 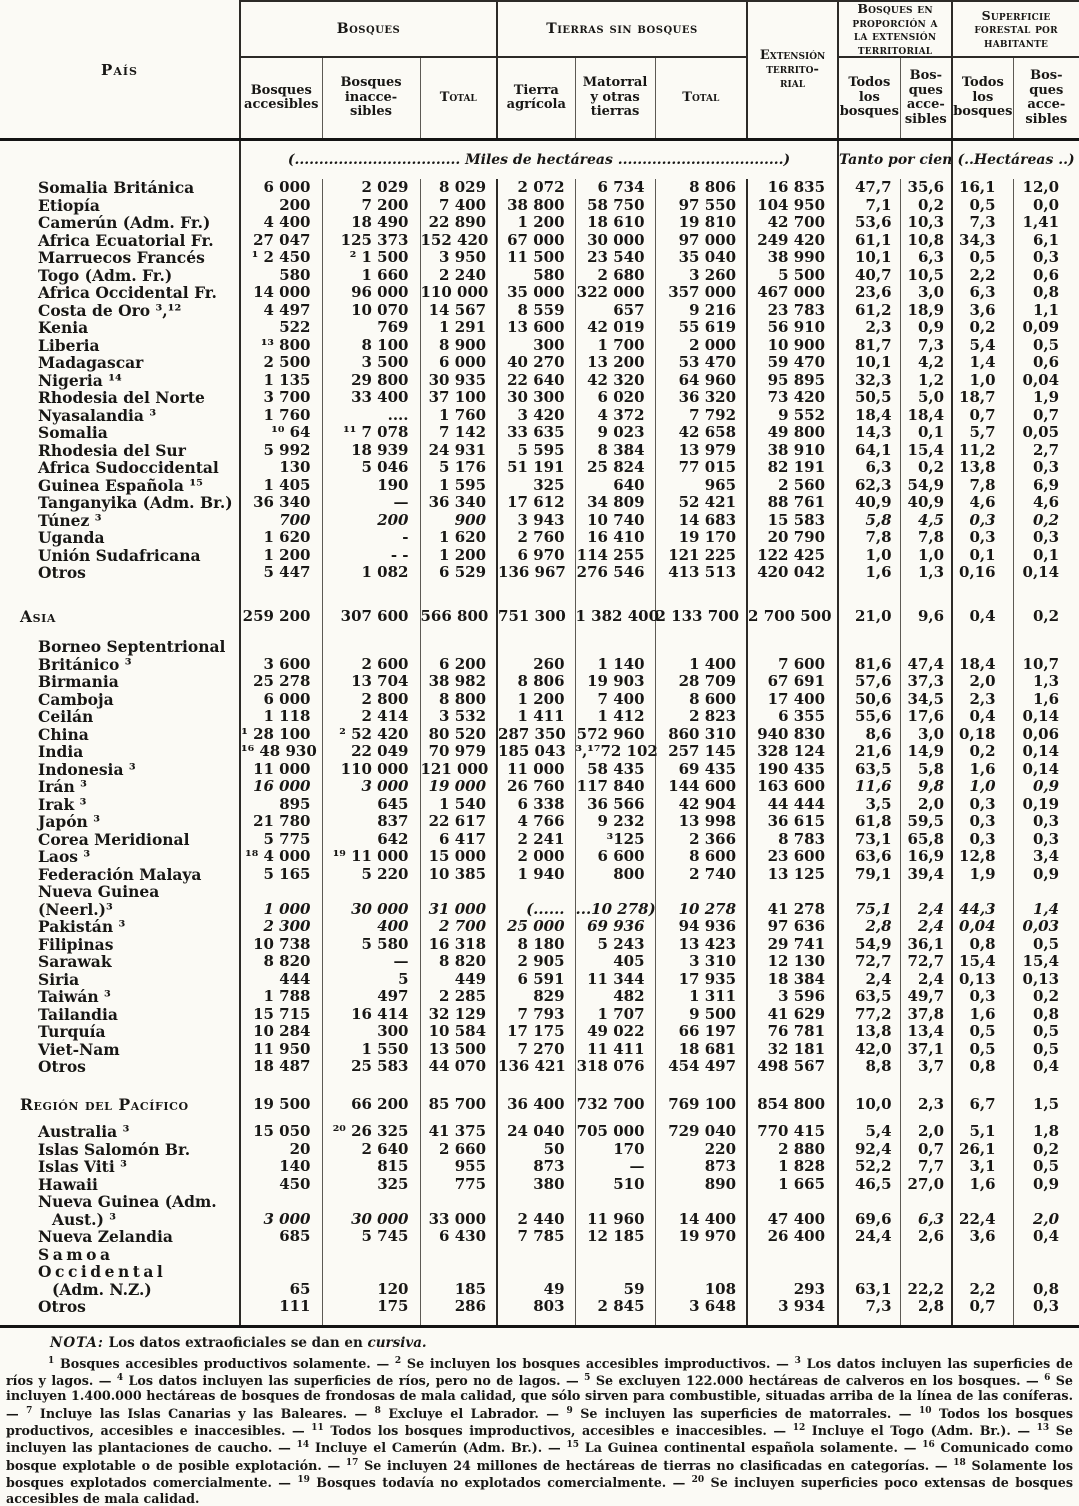 What do you see at coordinates (982, 485) in the screenshot?
I see `value-cell: 7,8` at bounding box center [982, 485].